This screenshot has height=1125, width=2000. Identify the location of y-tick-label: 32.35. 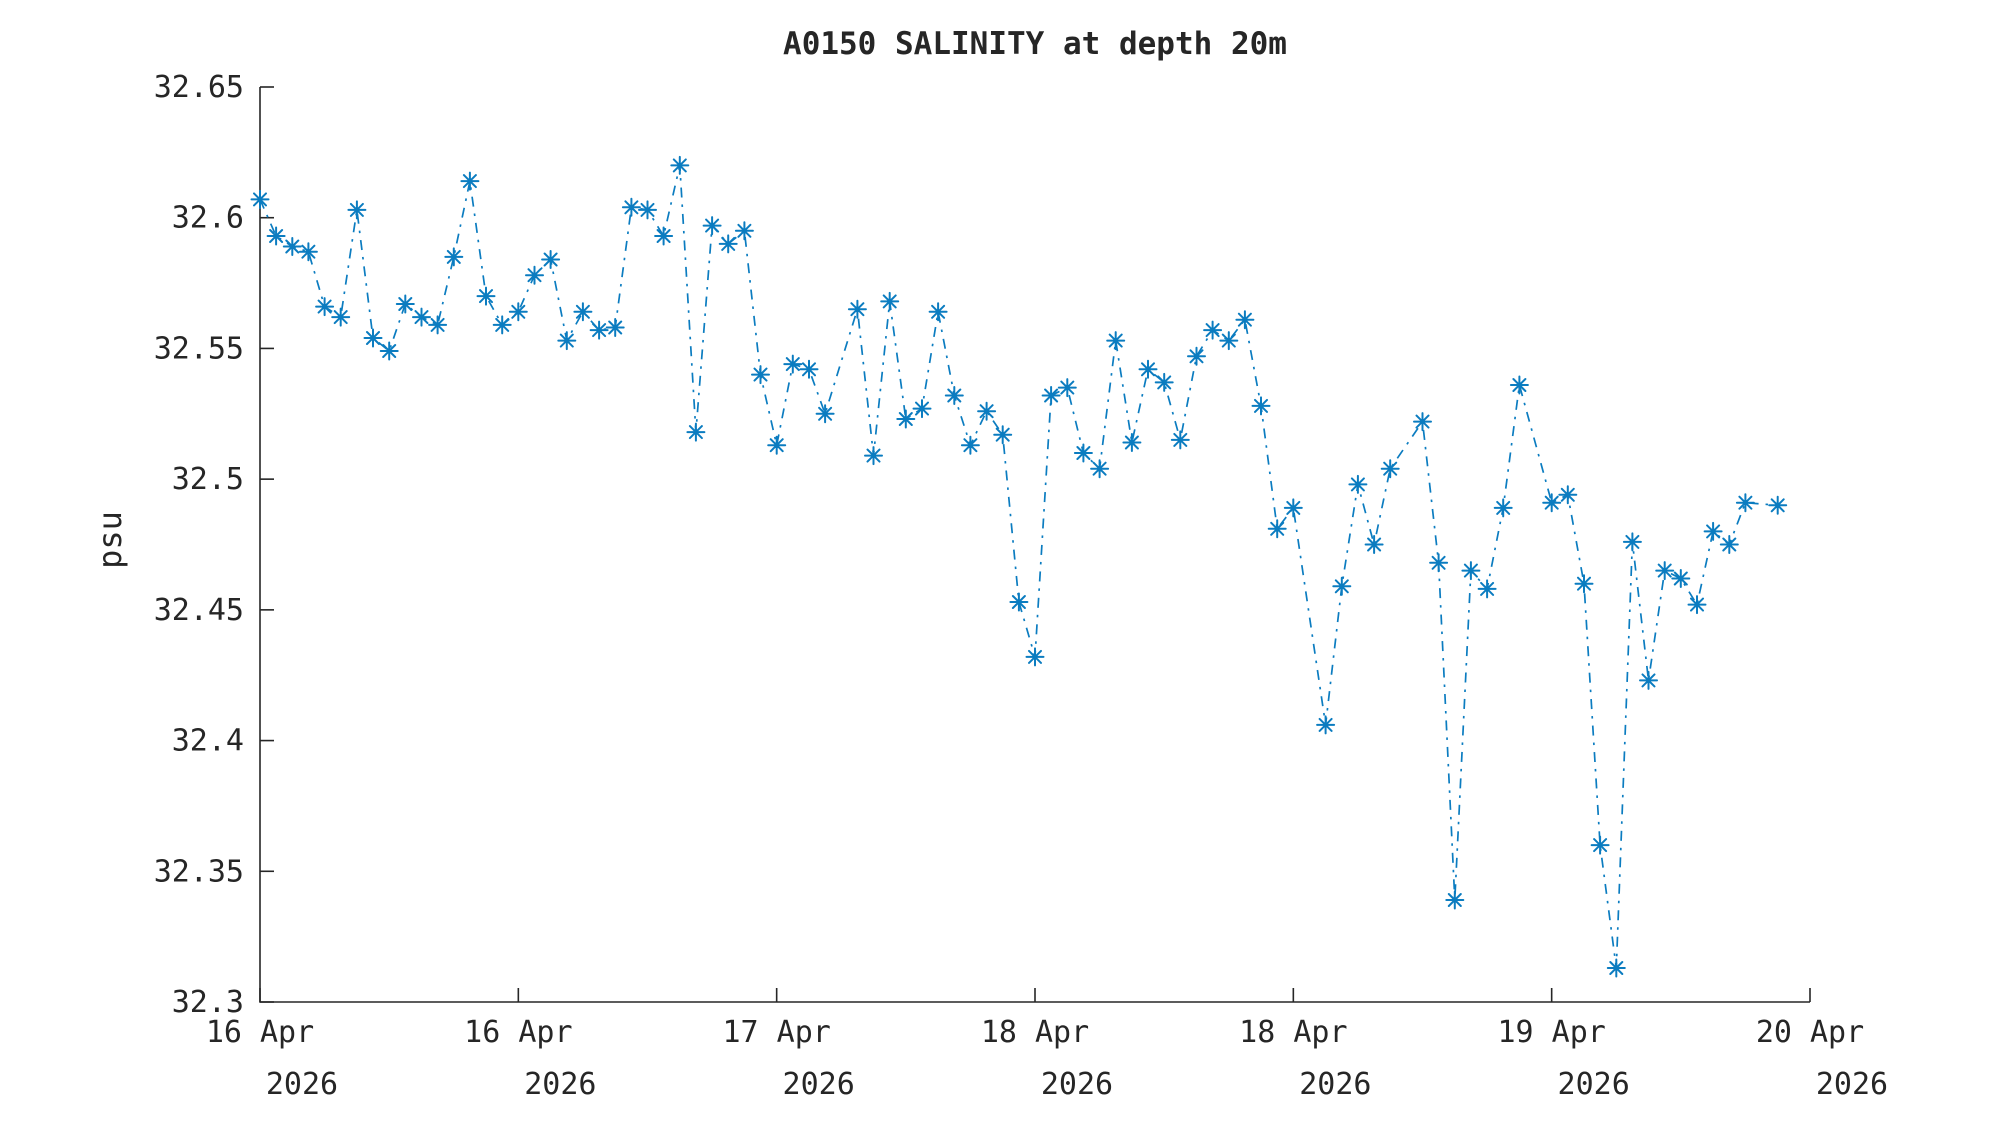
(199, 871).